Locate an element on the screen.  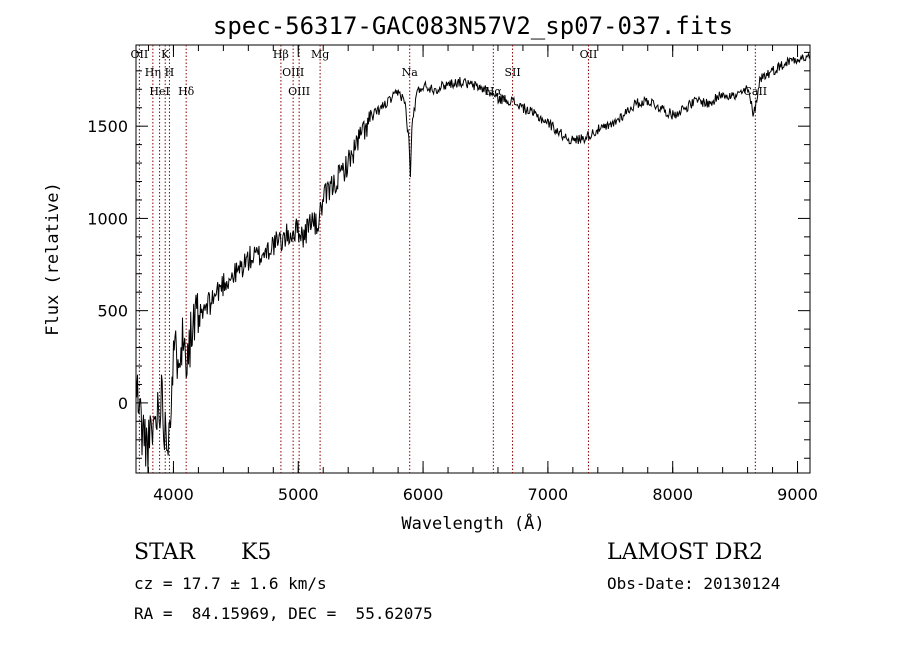
y-tick-label: 500 is located at coordinates (112, 311).